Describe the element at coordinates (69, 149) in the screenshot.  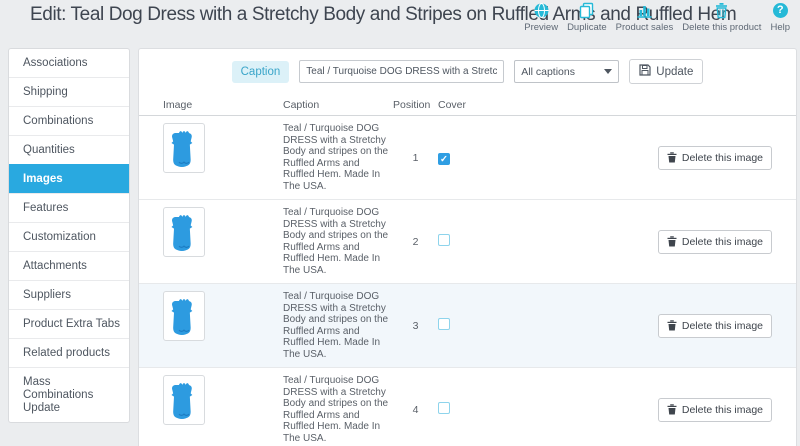
I see `sidebar-item-quantities: Quantities` at that location.